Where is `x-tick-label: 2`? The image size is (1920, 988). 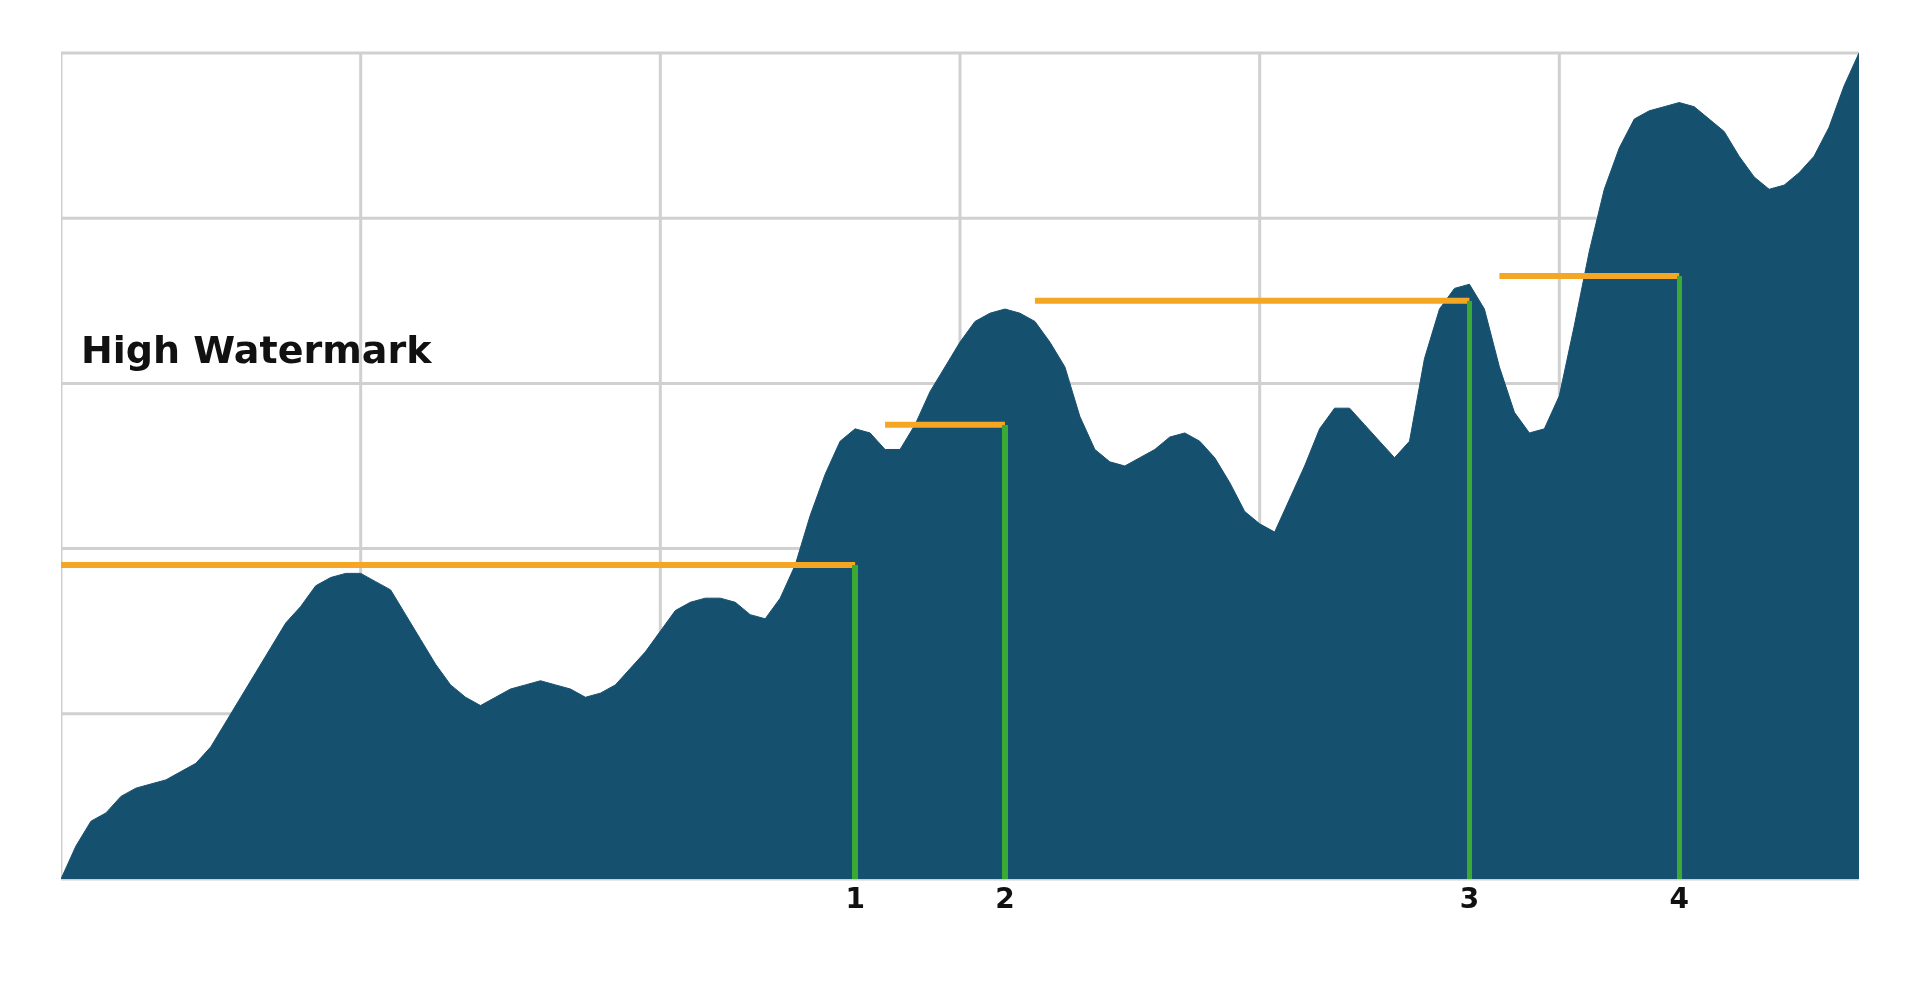 x-tick-label: 2 is located at coordinates (1005, 898).